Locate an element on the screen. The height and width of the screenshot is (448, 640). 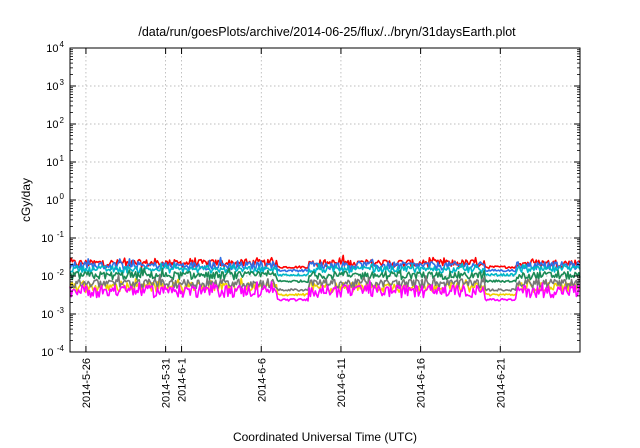
y-tick-exponent: -4 is located at coordinates (61, 348).